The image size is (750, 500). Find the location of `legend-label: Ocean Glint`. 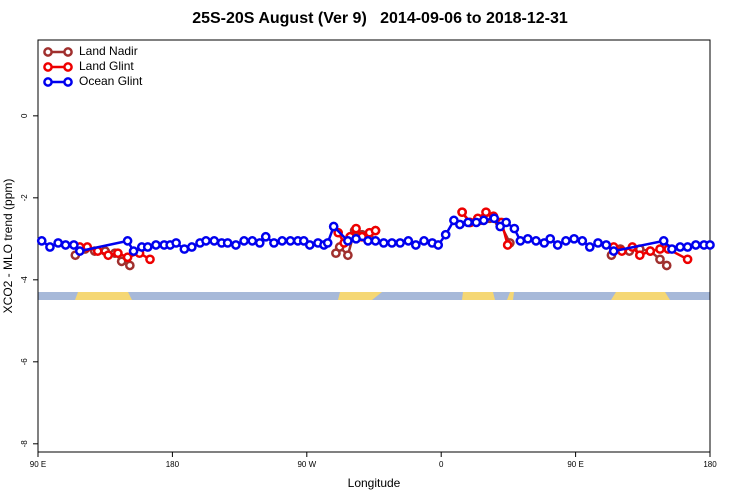

legend-label: Ocean Glint is located at coordinates (111, 81).